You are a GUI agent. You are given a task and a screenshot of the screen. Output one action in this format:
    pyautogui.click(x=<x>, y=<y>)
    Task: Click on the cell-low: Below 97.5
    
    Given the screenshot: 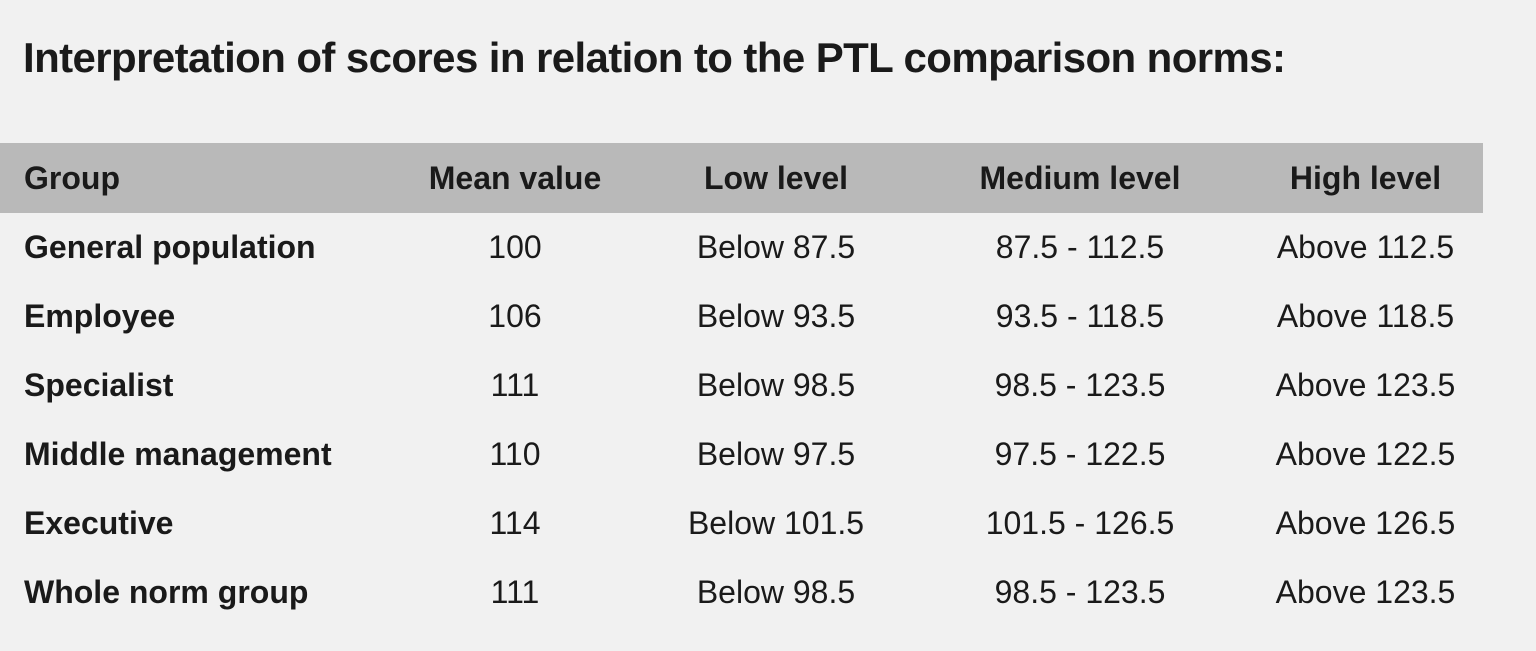 What is the action you would take?
    pyautogui.click(x=776, y=454)
    